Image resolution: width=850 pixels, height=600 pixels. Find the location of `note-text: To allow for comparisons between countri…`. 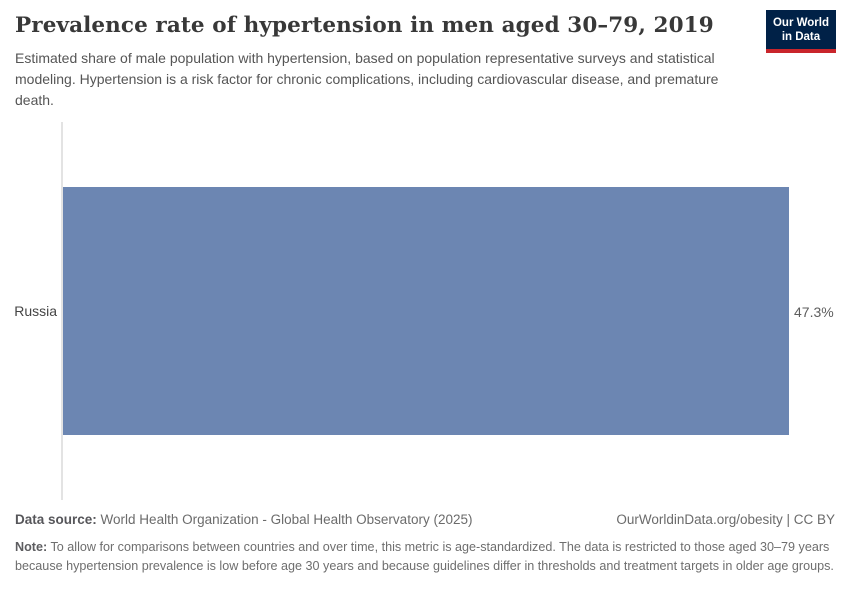

note-text: To allow for comparisons between countri… is located at coordinates (424, 556).